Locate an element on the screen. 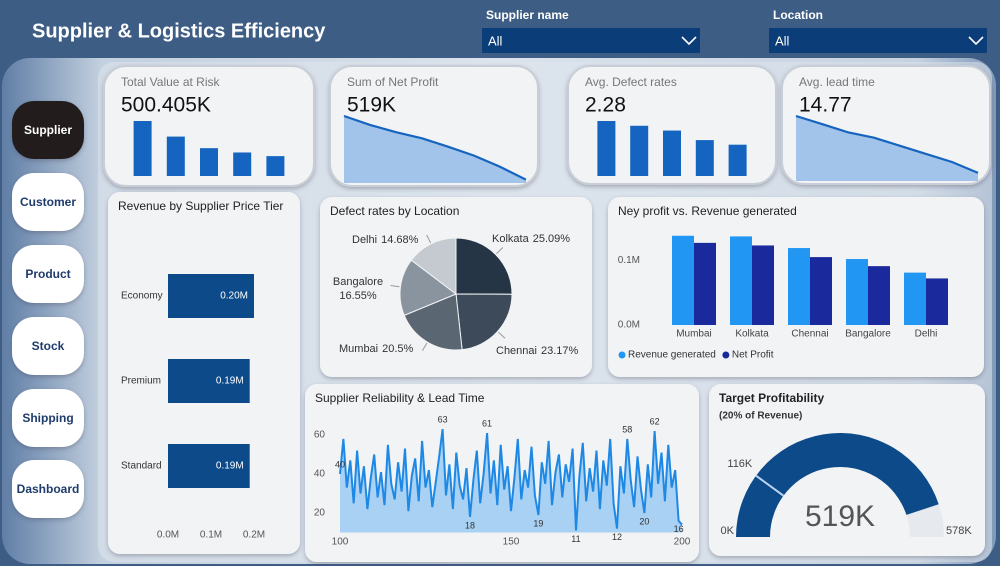  nav-label: Customer is located at coordinates (48, 202).